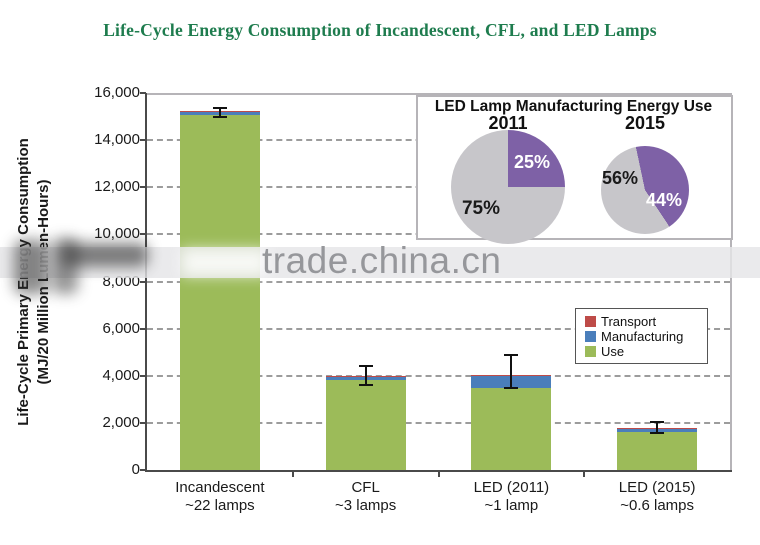 This screenshot has height=545, width=760. I want to click on x-axis-category-label: CFL ~3 lamps, so click(366, 497).